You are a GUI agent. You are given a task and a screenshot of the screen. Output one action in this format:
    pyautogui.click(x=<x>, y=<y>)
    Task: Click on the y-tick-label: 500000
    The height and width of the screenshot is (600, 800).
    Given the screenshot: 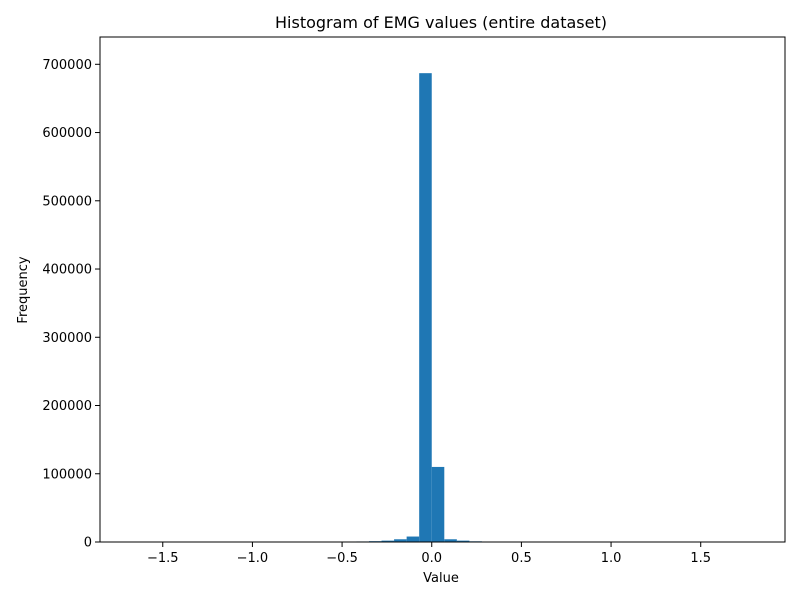 What is the action you would take?
    pyautogui.click(x=67, y=201)
    